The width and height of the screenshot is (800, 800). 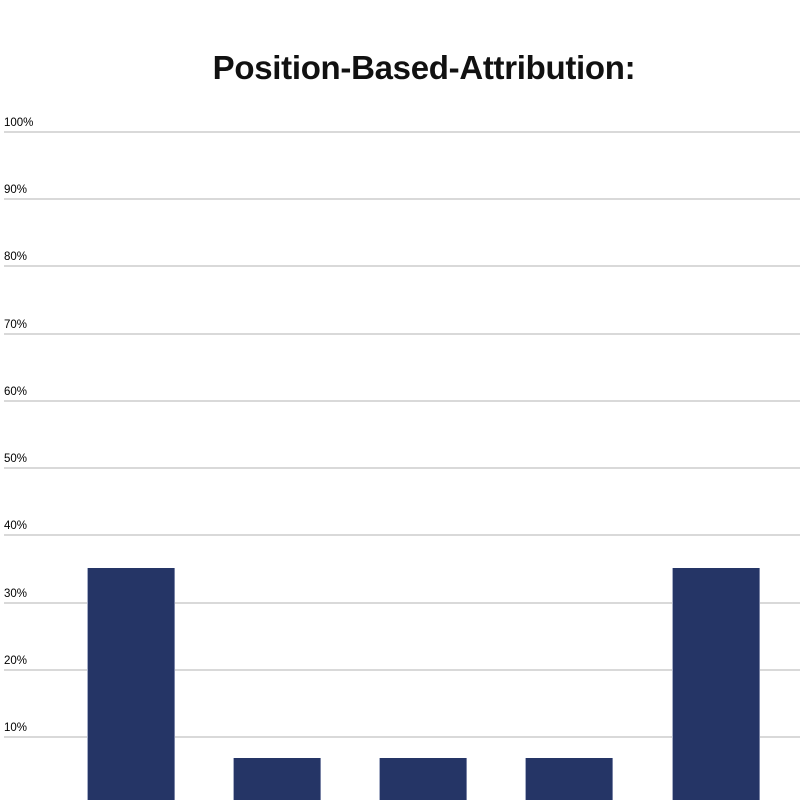 What do you see at coordinates (16, 459) in the screenshot?
I see `y-tick-label-50: 50%` at bounding box center [16, 459].